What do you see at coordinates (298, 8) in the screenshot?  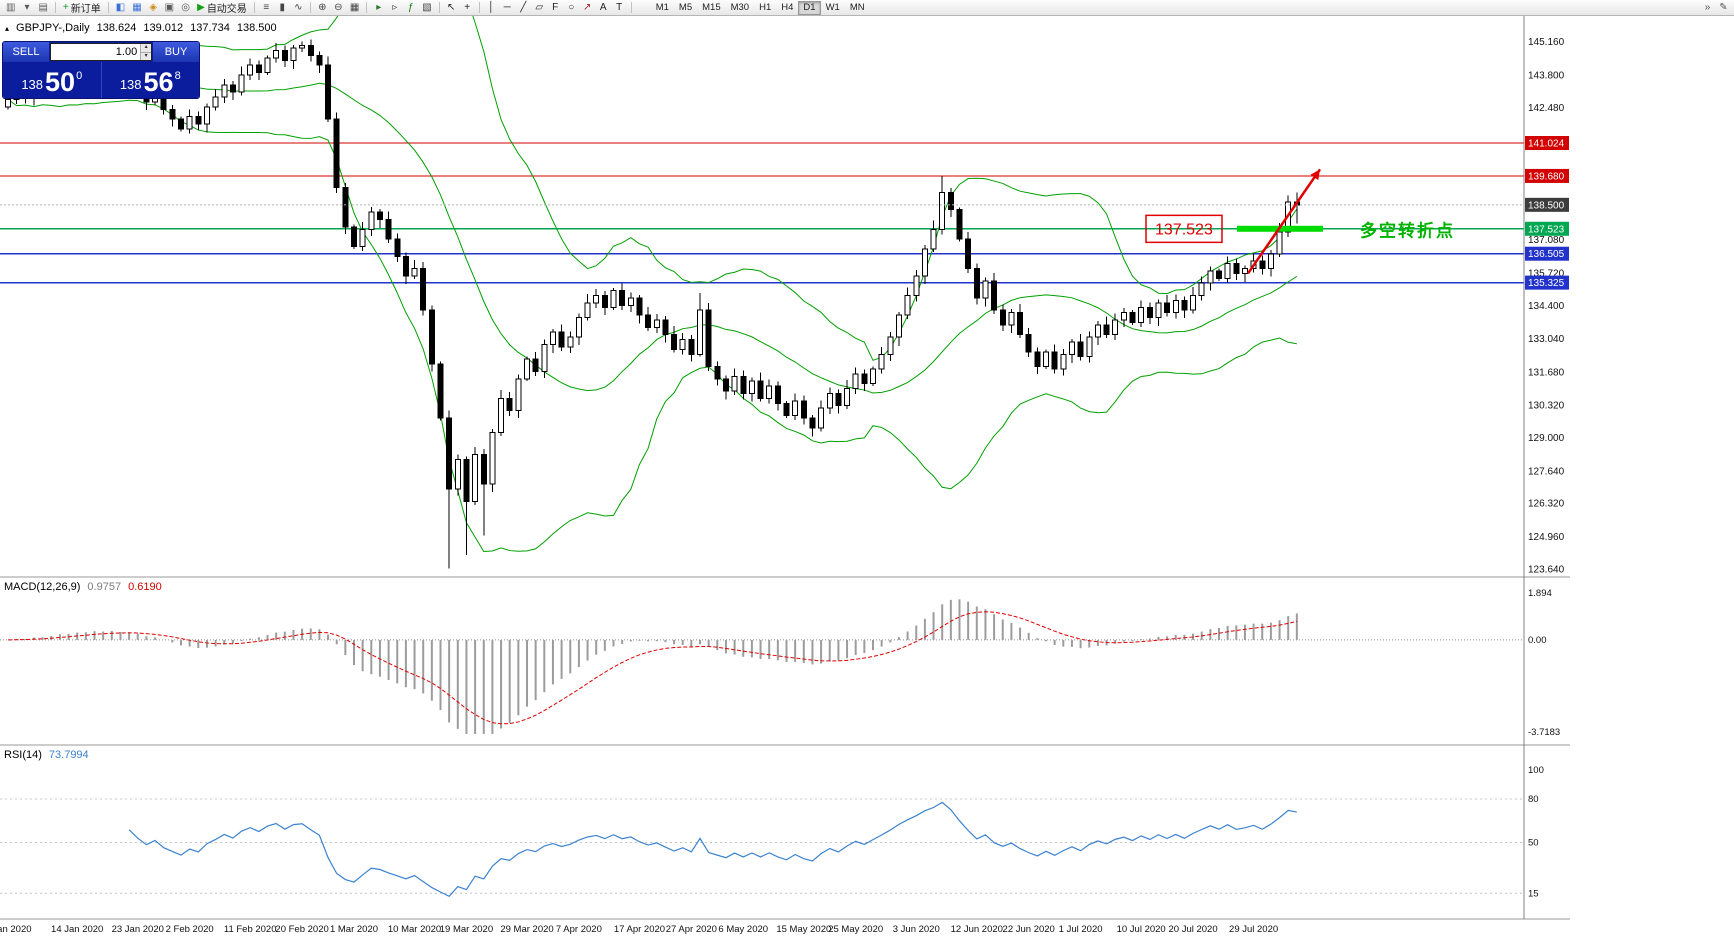 I see `chart-line-button: ∿` at bounding box center [298, 8].